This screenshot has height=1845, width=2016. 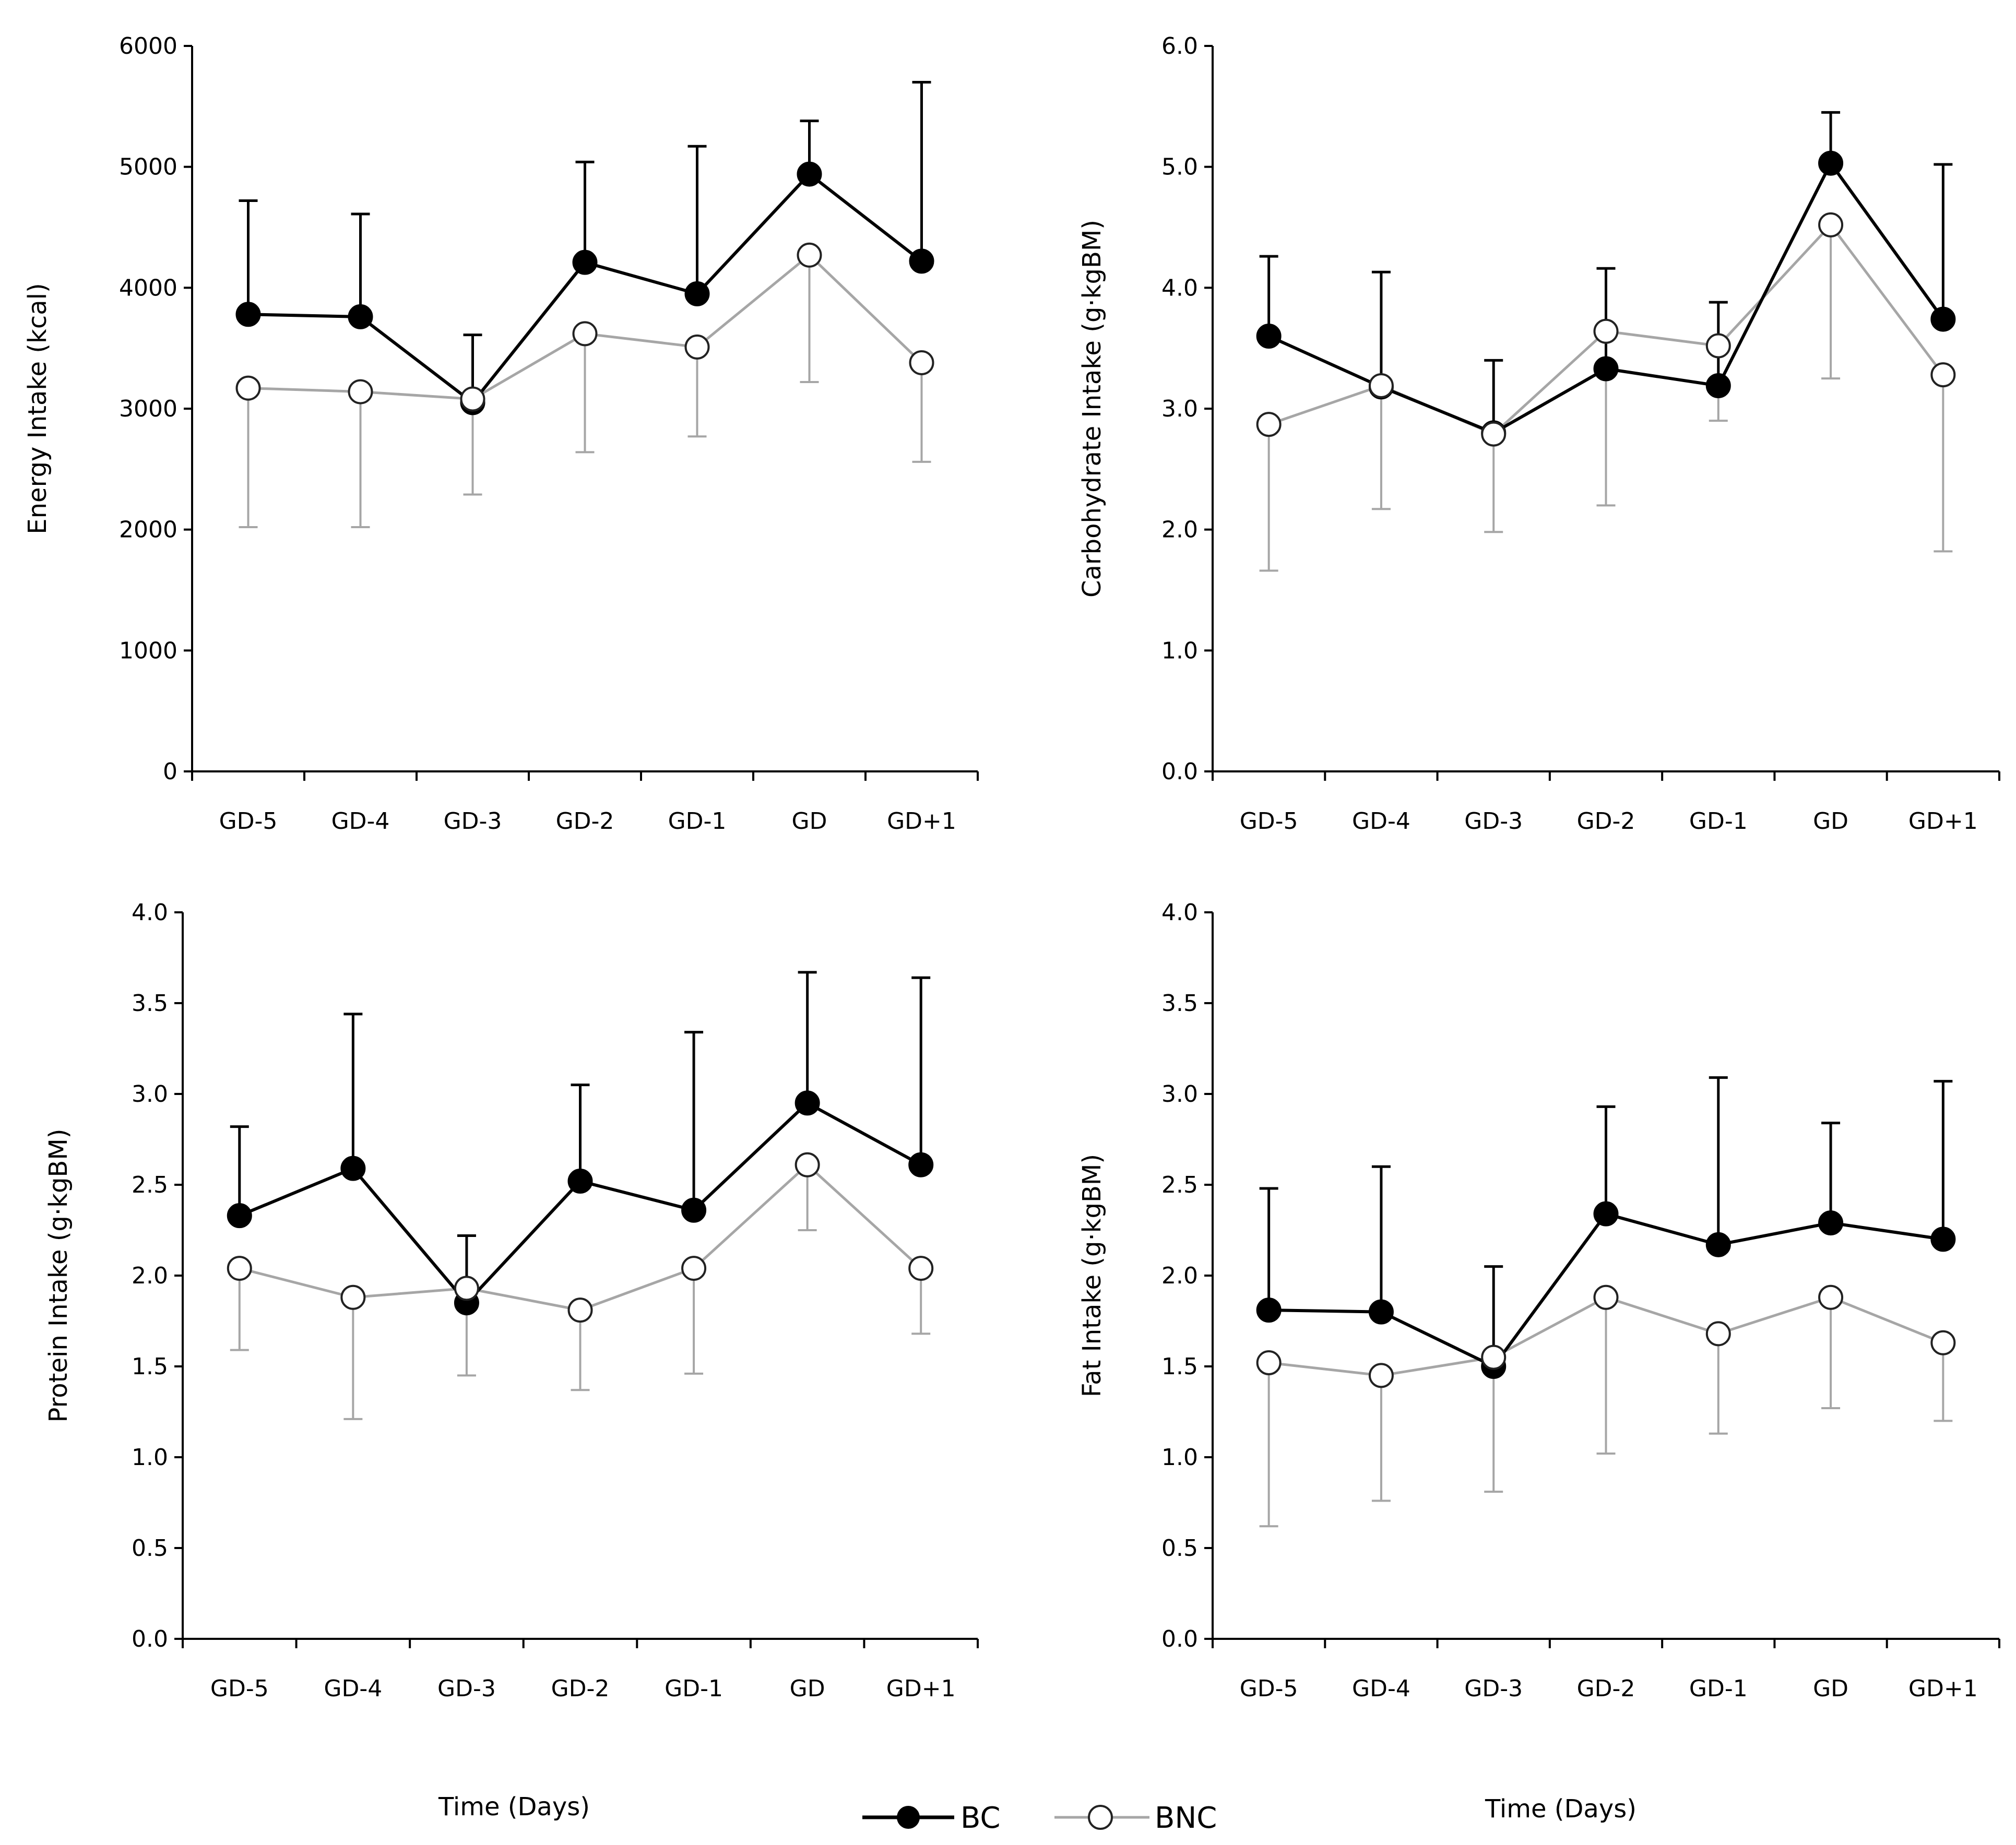 What do you see at coordinates (148, 168) in the screenshot?
I see `y-tick-label: 5000` at bounding box center [148, 168].